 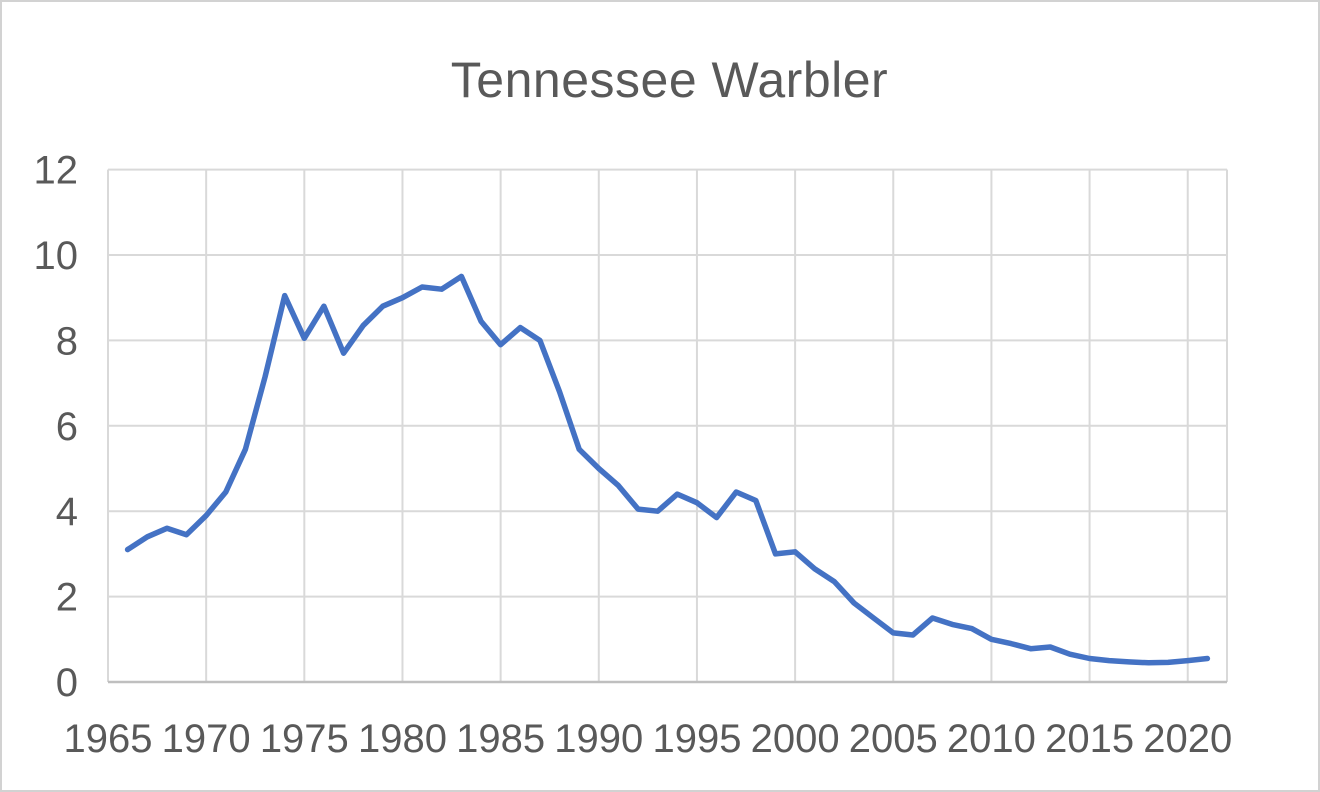 What do you see at coordinates (669, 80) in the screenshot?
I see `chart-title: Tennessee Warbler` at bounding box center [669, 80].